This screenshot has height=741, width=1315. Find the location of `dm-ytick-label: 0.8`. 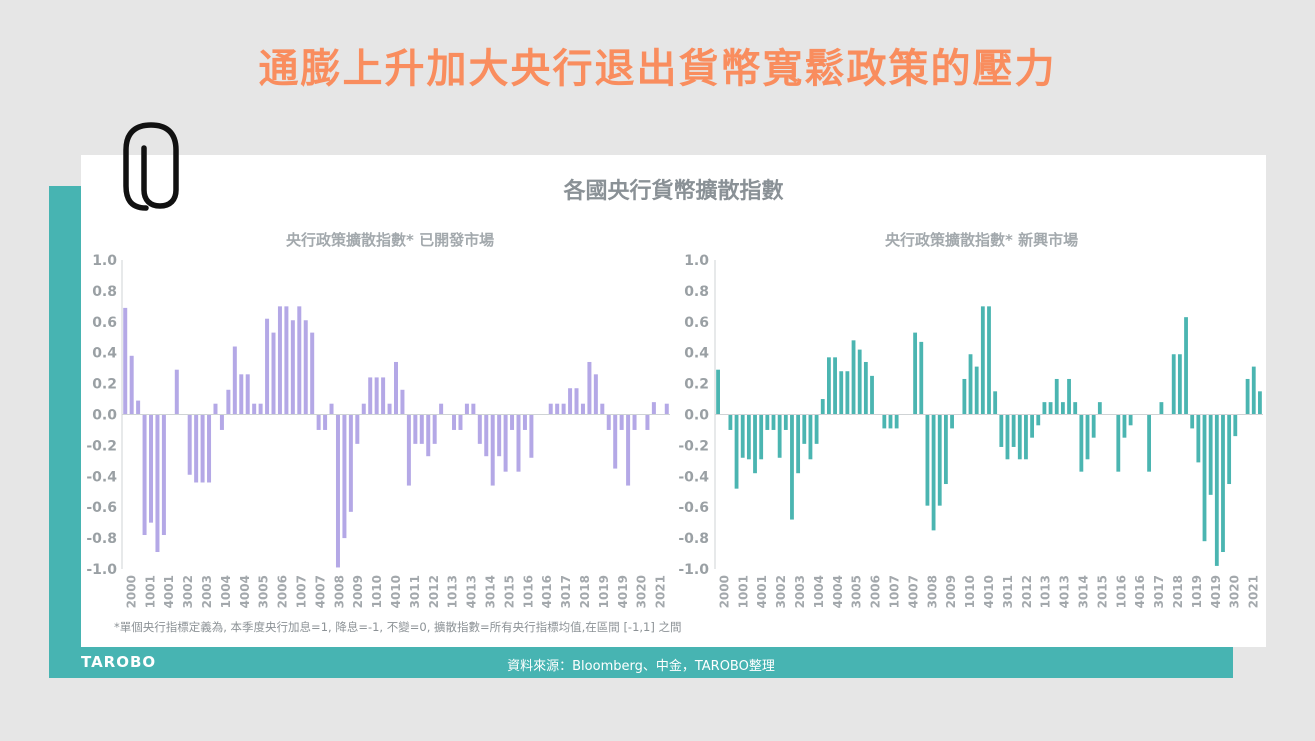

dm-ytick-label: 0.8 is located at coordinates (104, 292).